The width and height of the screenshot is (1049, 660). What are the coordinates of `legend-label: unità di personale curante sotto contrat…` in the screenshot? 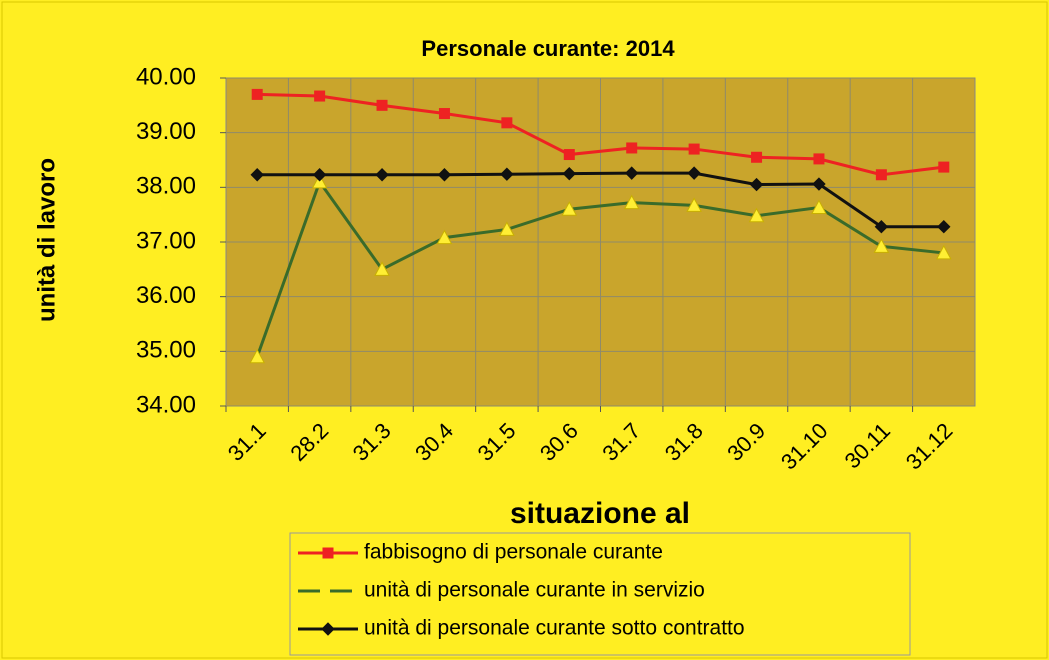 It's located at (554, 628).